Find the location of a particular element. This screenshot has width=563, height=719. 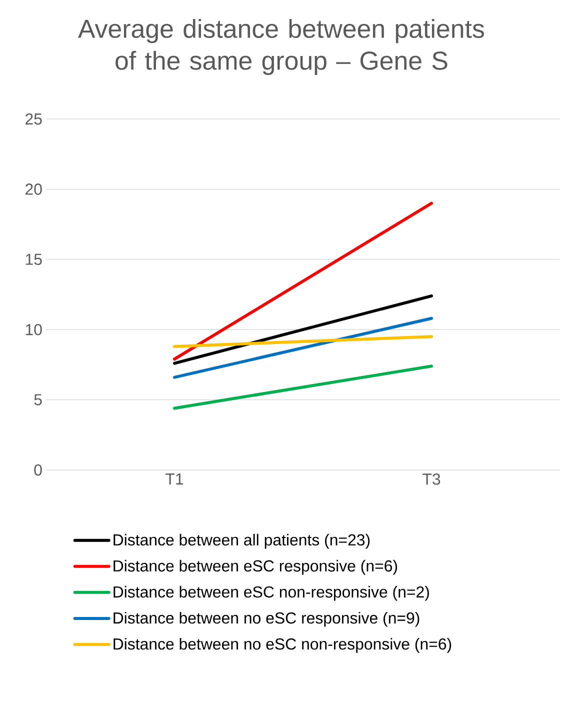

legend-label: Distance between all patients (n=23) is located at coordinates (242, 541).